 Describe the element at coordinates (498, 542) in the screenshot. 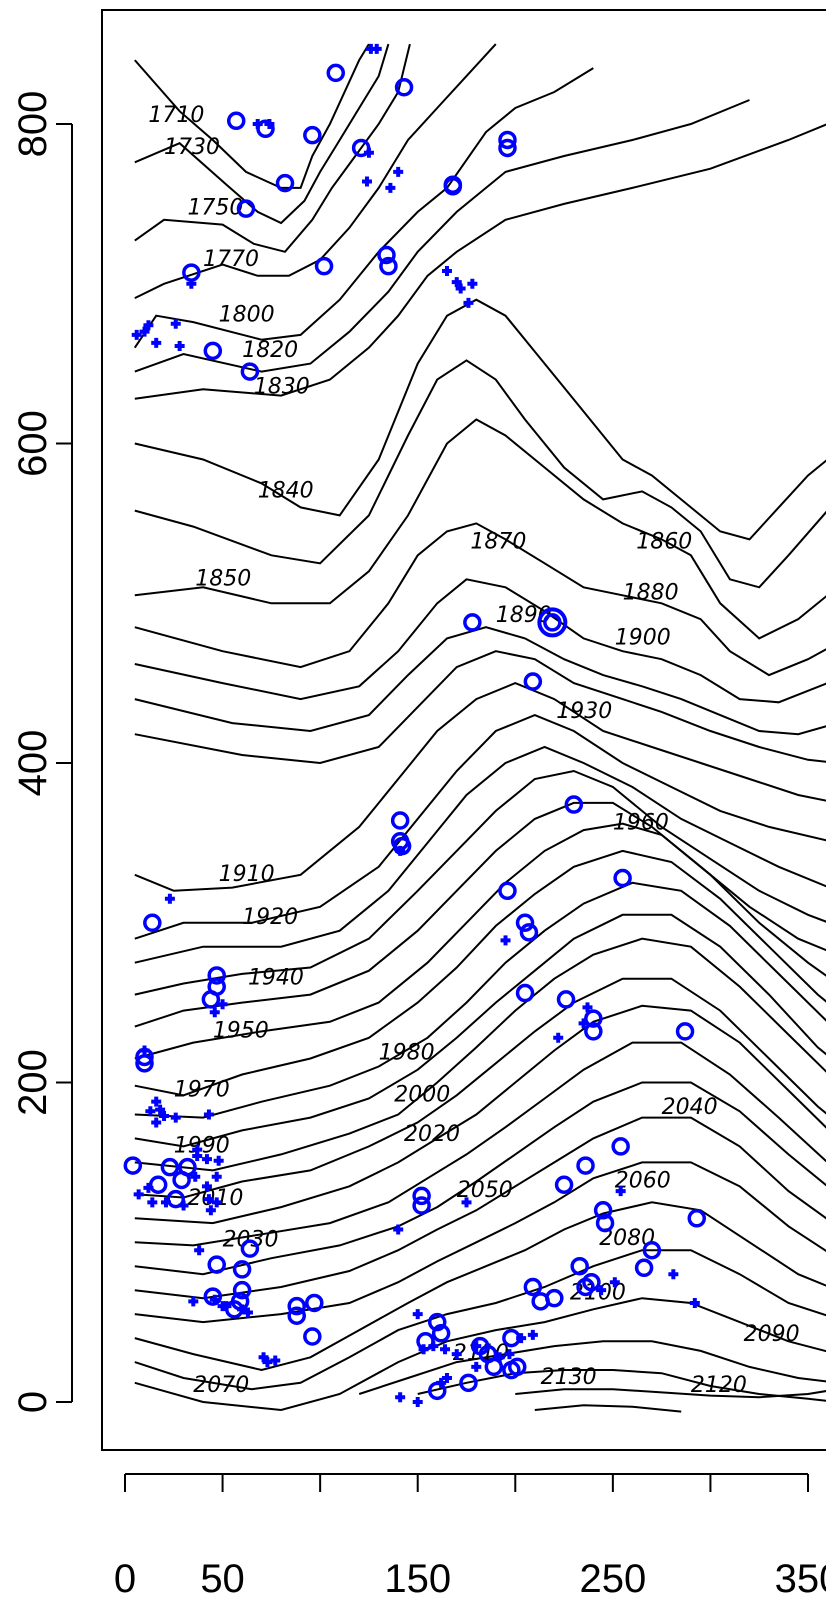

I see `contour-label-1870: 1870` at that location.